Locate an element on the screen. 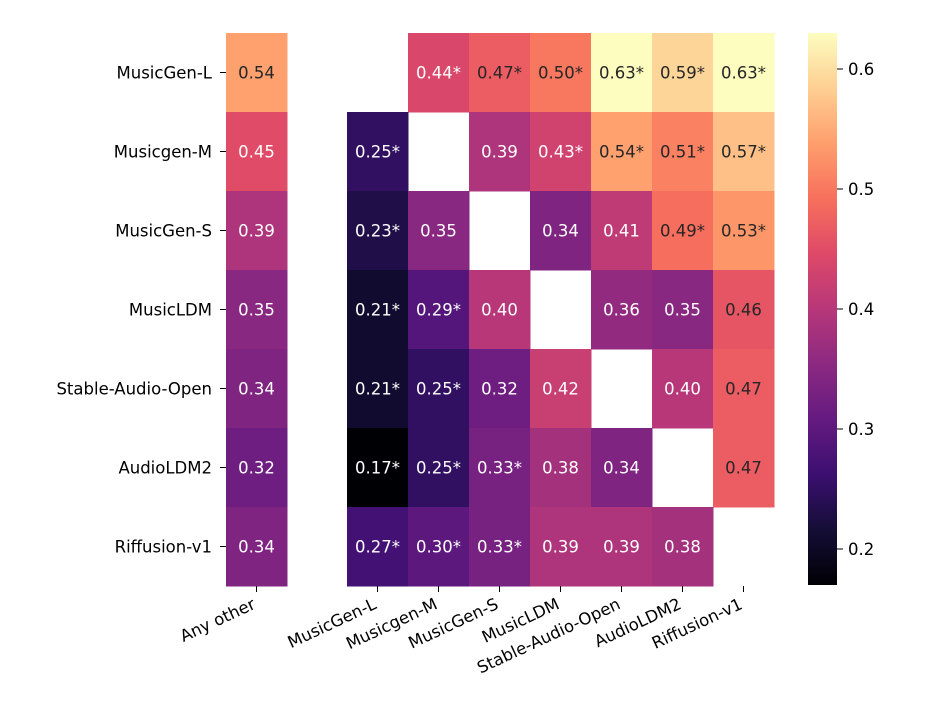 Image resolution: width=927 pixels, height=704 pixels. heatmap-cell-r1-c3 is located at coordinates (500, 152).